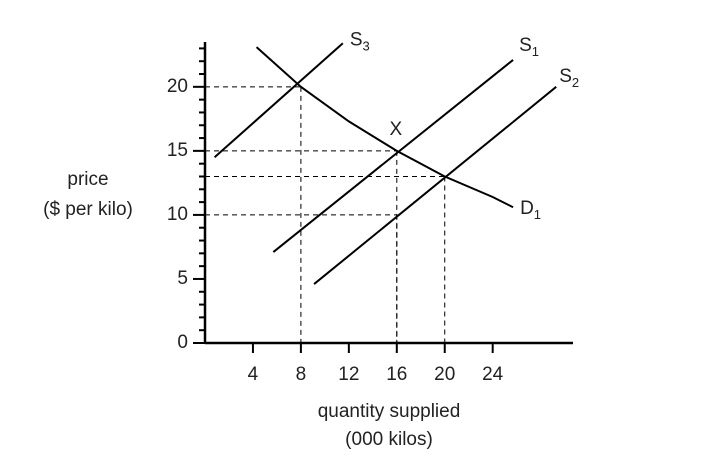 This screenshot has width=718, height=472. Describe the element at coordinates (396, 374) in the screenshot. I see `x-tick-label: 16` at that location.